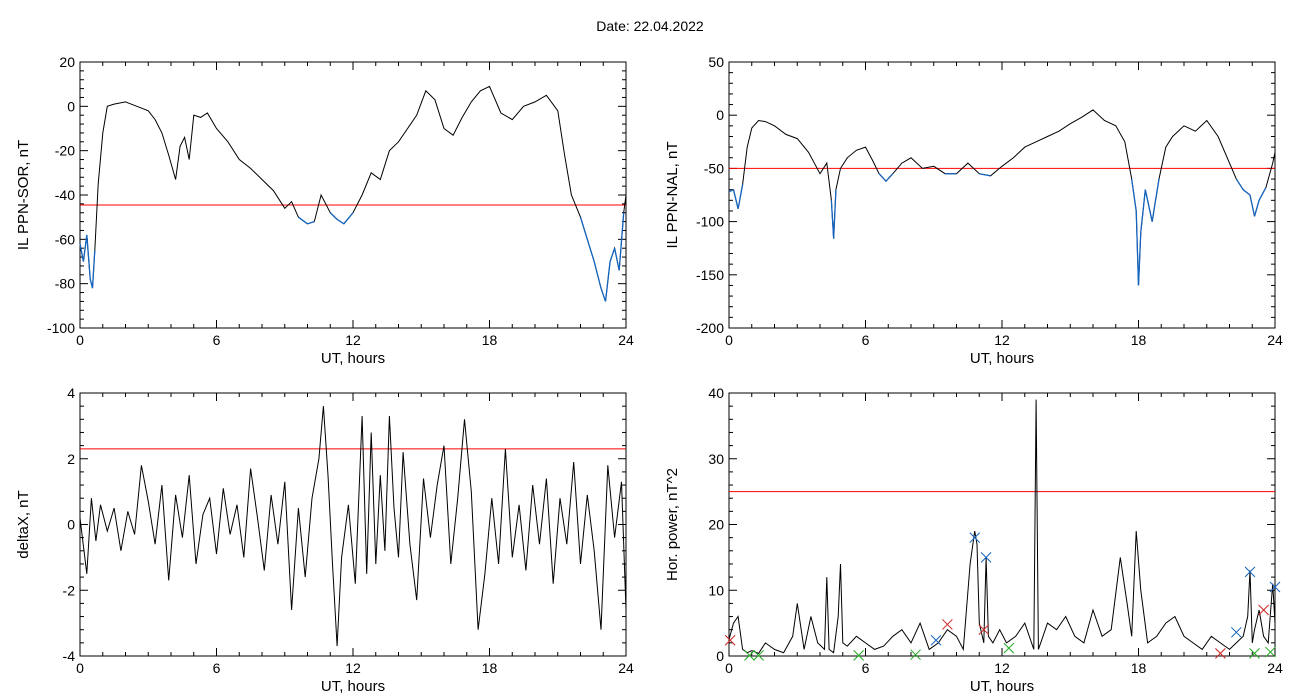 The width and height of the screenshot is (1300, 700). Describe the element at coordinates (71, 459) in the screenshot. I see `y-tick-label: 2` at that location.